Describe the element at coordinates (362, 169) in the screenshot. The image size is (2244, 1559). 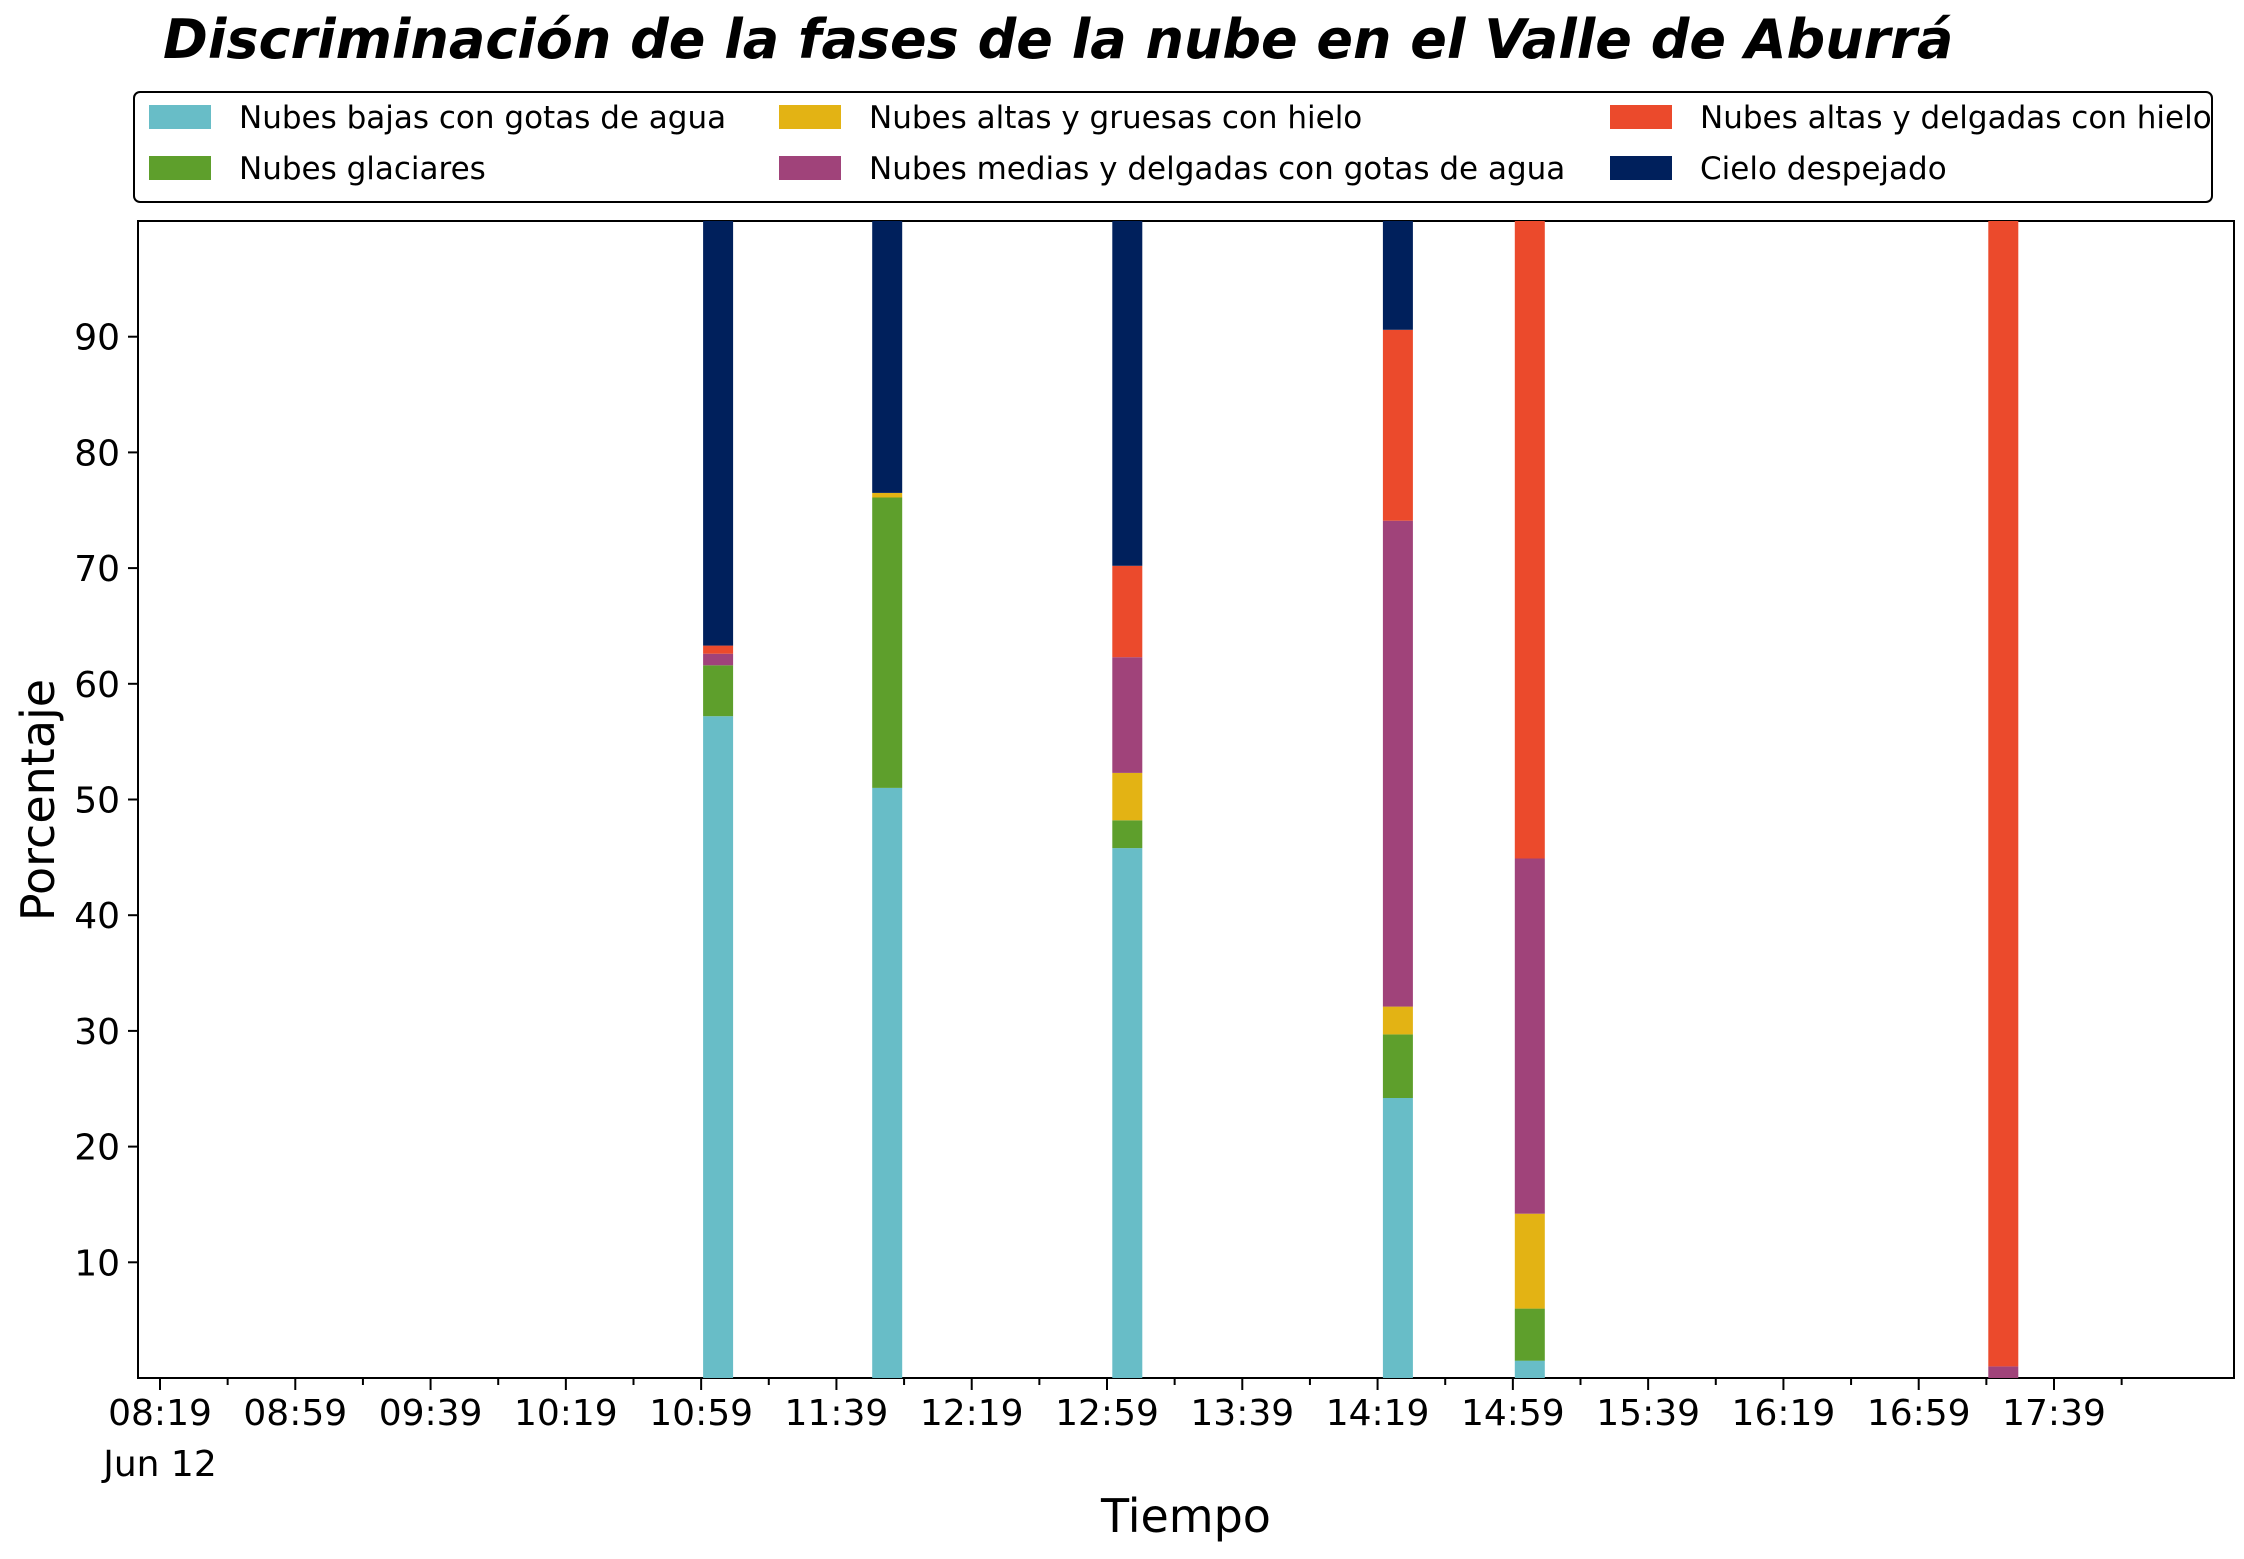
I see `legend-label-1: Nubes glaciares` at that location.